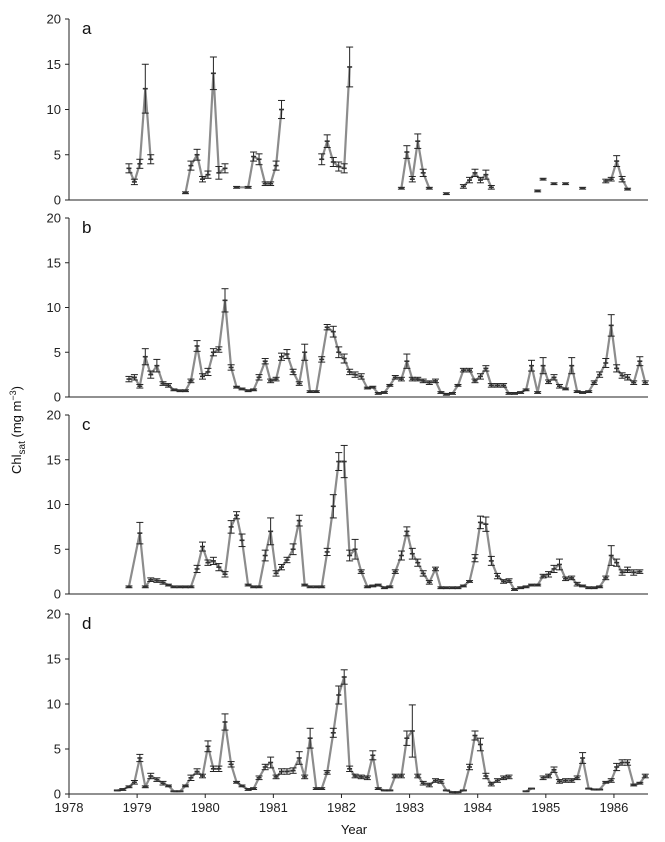 This screenshot has width=665, height=842. I want to click on x-tick-label: 1979, so click(137, 807).